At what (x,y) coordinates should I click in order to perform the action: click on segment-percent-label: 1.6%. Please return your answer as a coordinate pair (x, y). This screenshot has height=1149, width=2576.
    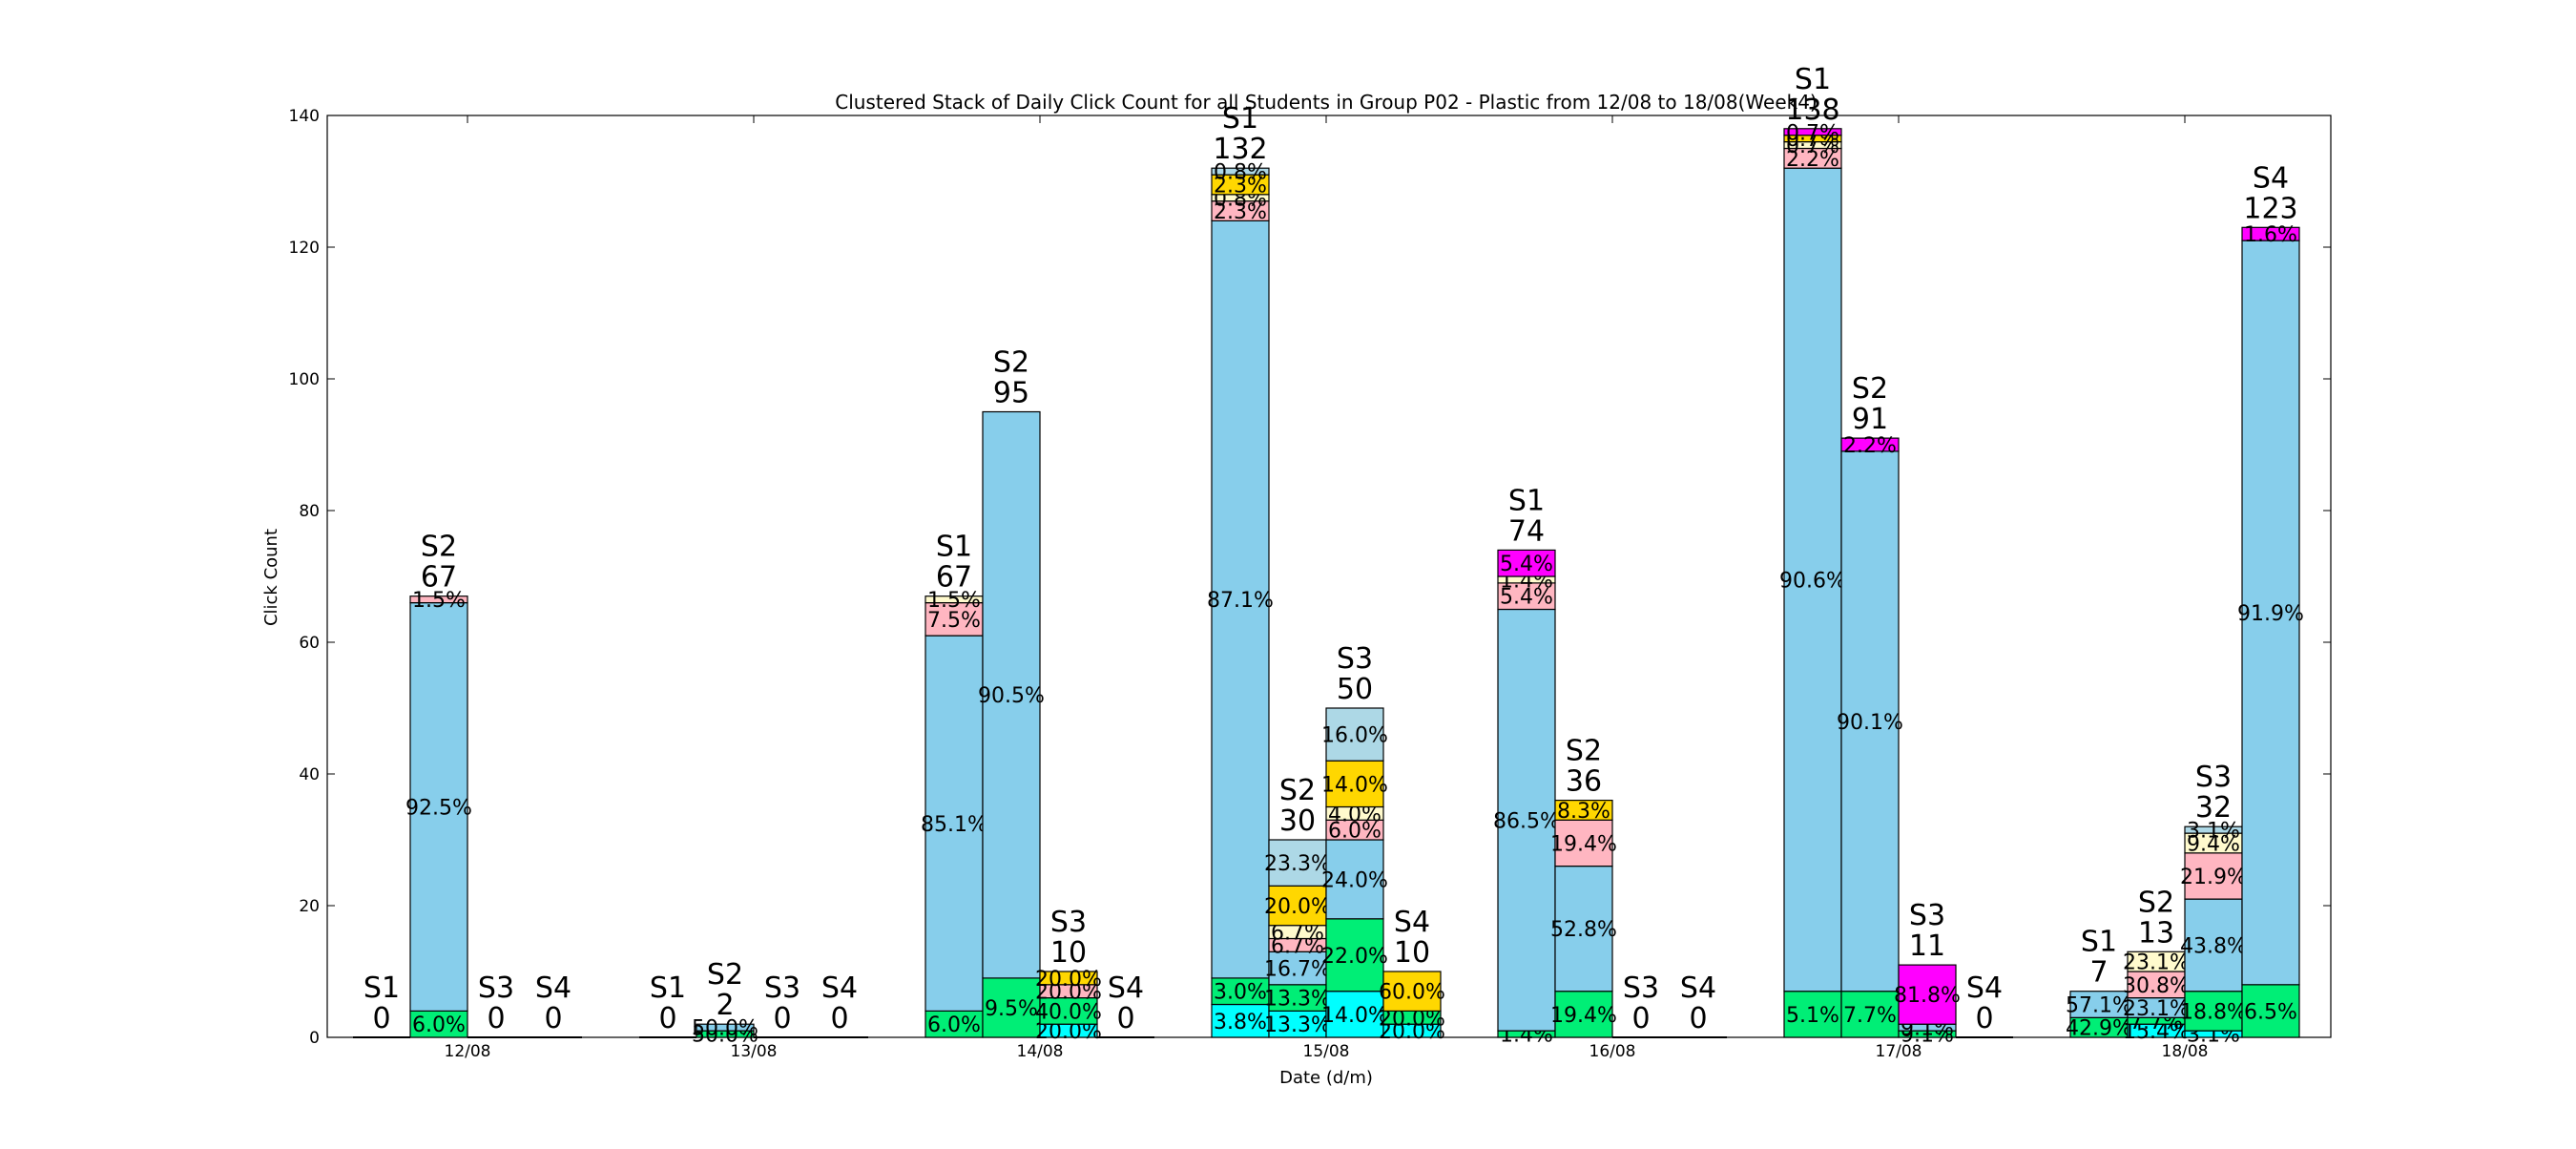
    Looking at the image, I should click on (2270, 235).